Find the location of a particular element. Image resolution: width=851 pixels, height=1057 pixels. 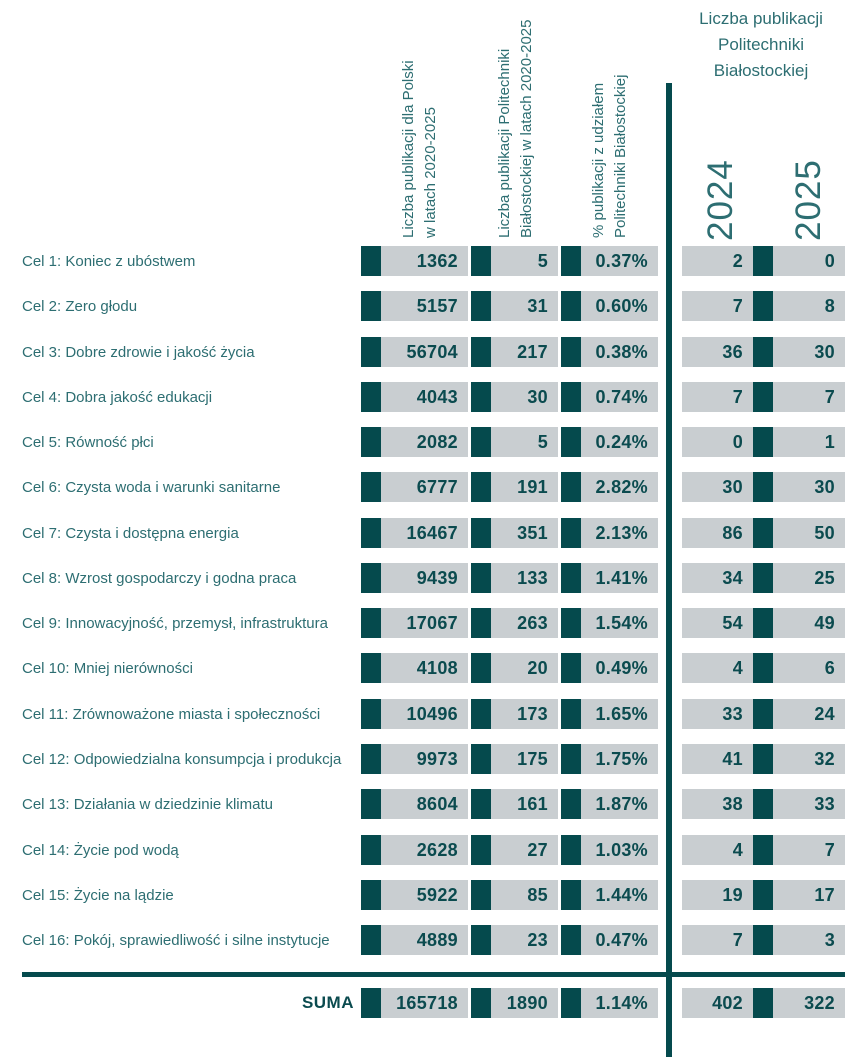

cell-poland: 16467 is located at coordinates (424, 533).